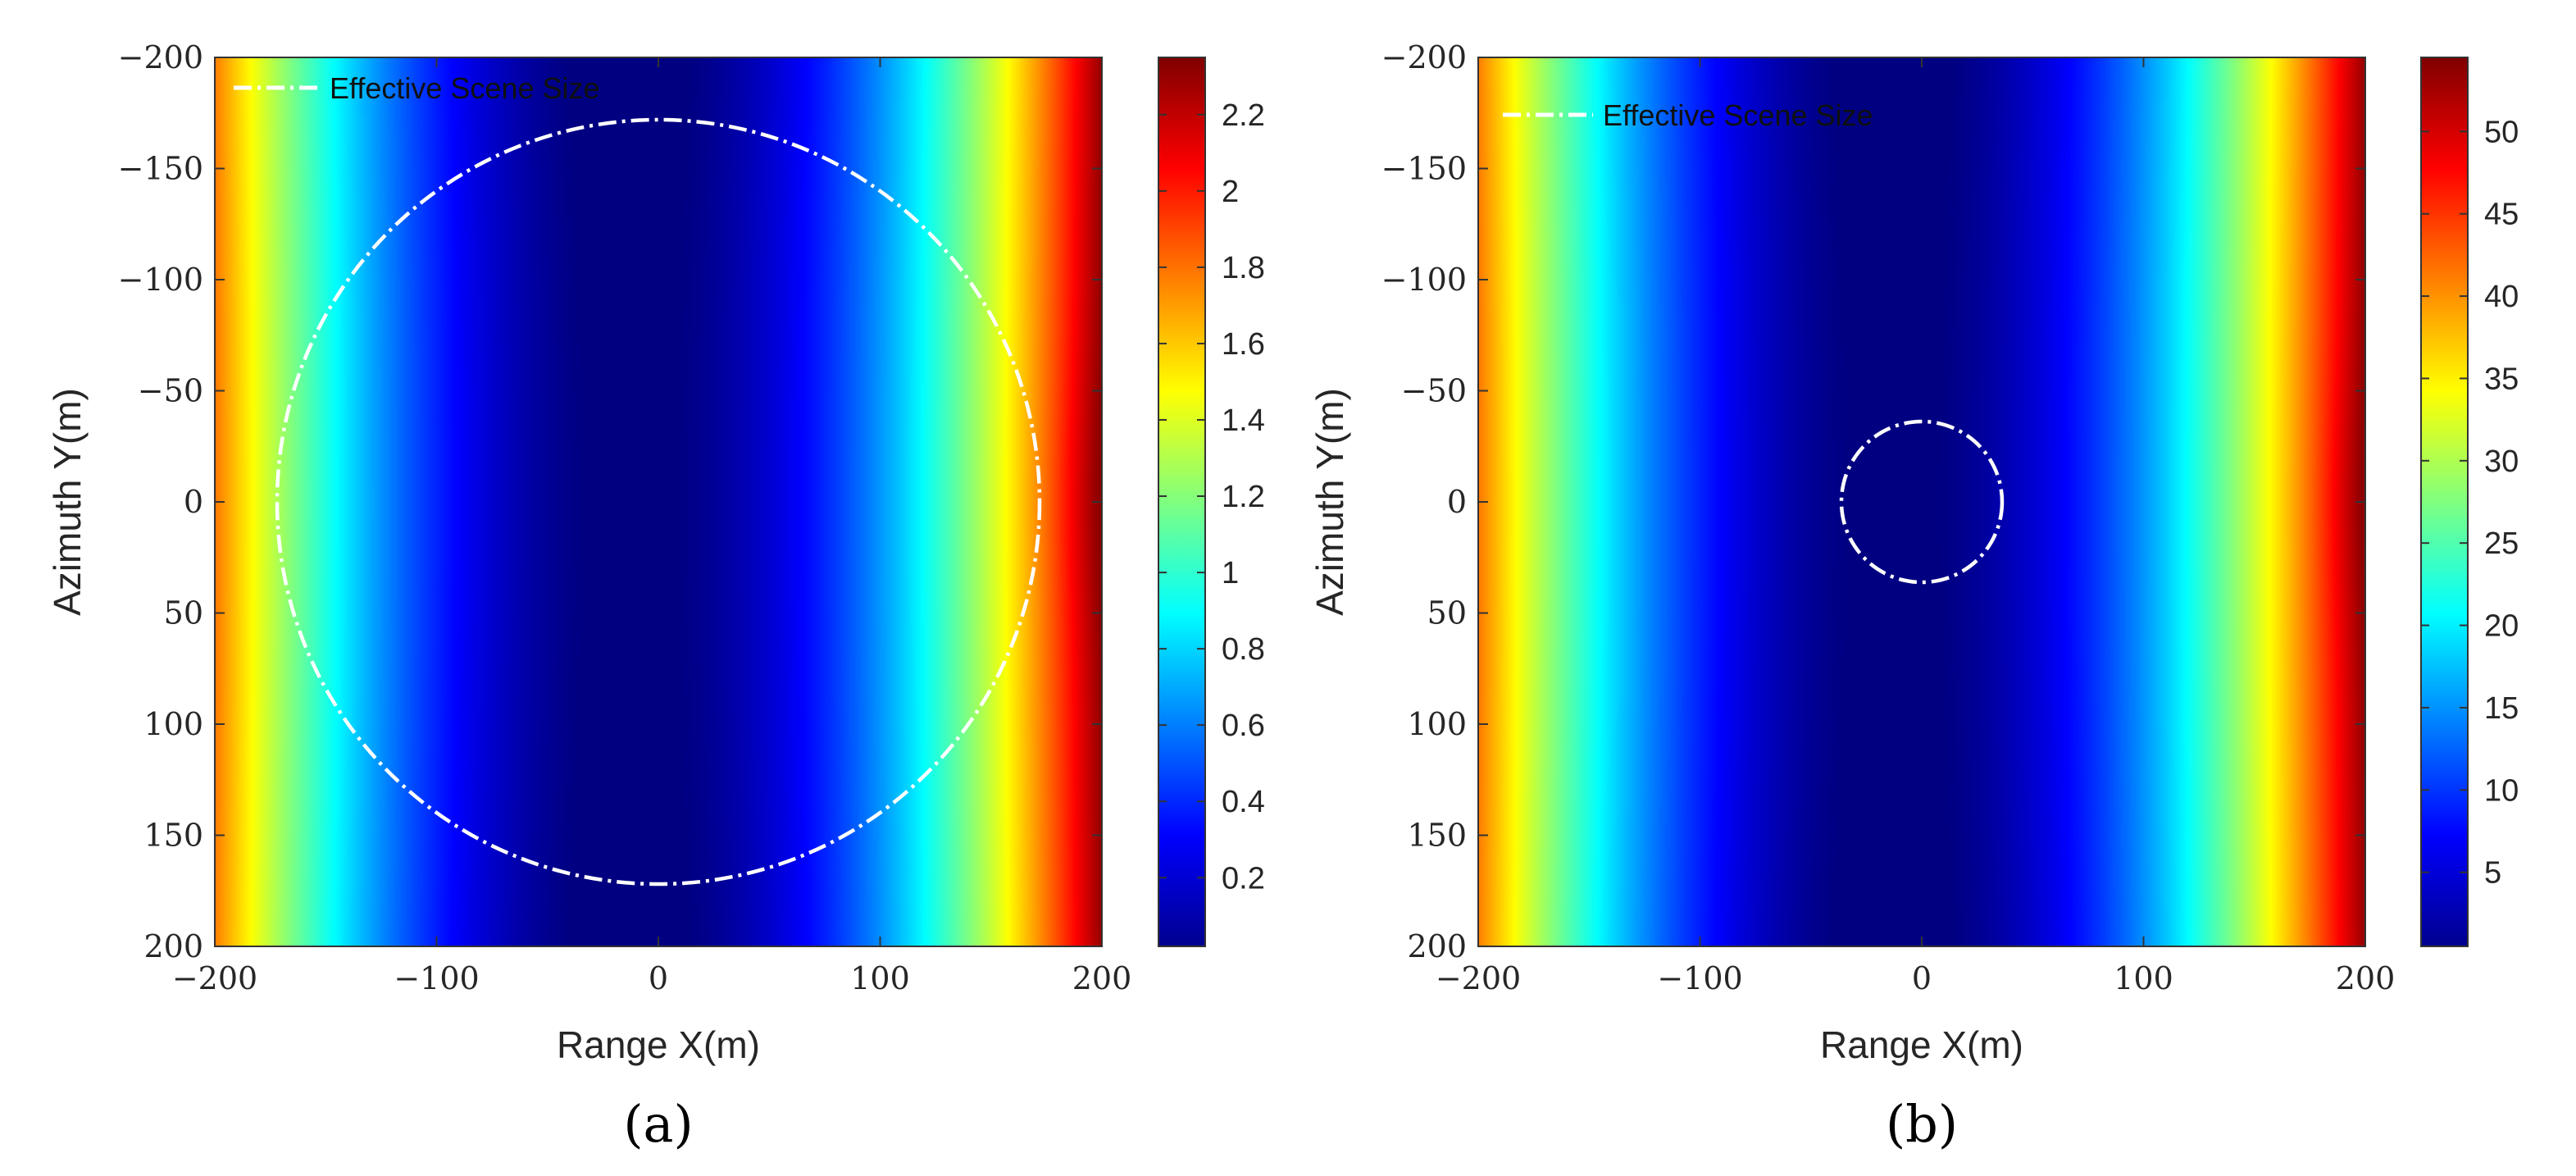 The height and width of the screenshot is (1176, 2576). Describe the element at coordinates (1243, 649) in the screenshot. I see `panel-a-colorbar-tick-label: 0.8` at that location.